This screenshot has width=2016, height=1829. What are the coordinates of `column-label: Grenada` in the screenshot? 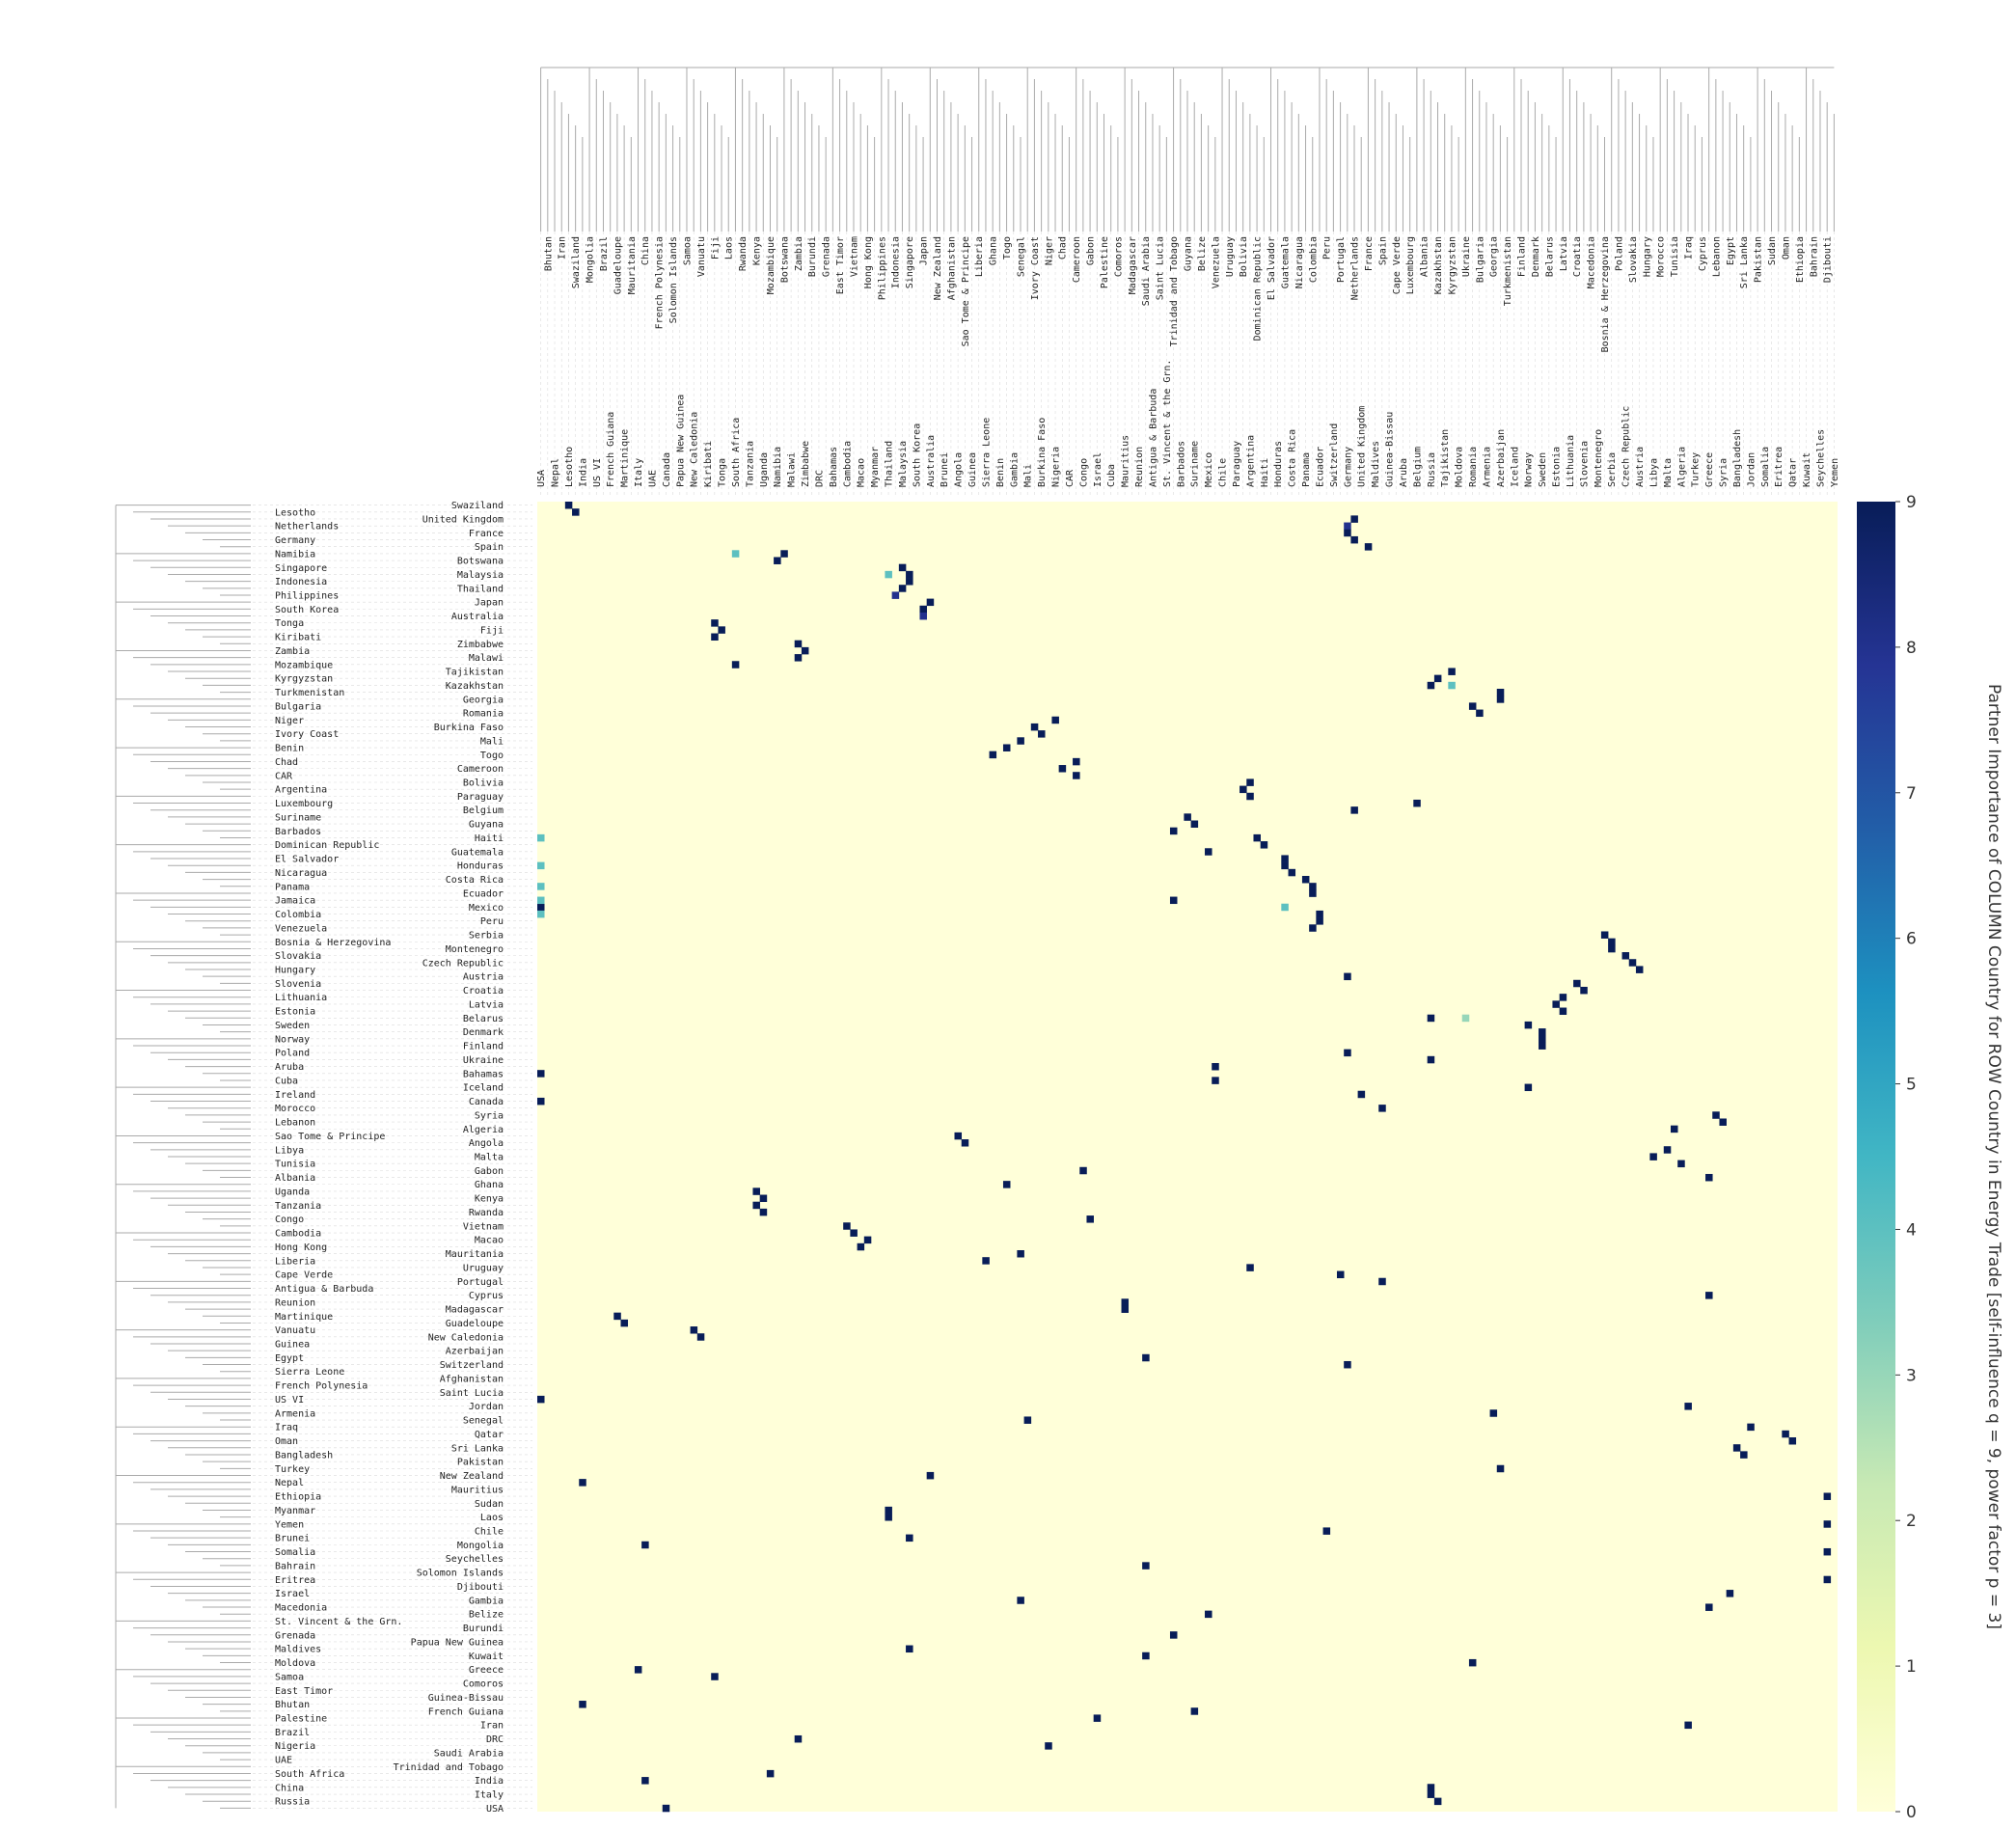 It's located at (827, 257).